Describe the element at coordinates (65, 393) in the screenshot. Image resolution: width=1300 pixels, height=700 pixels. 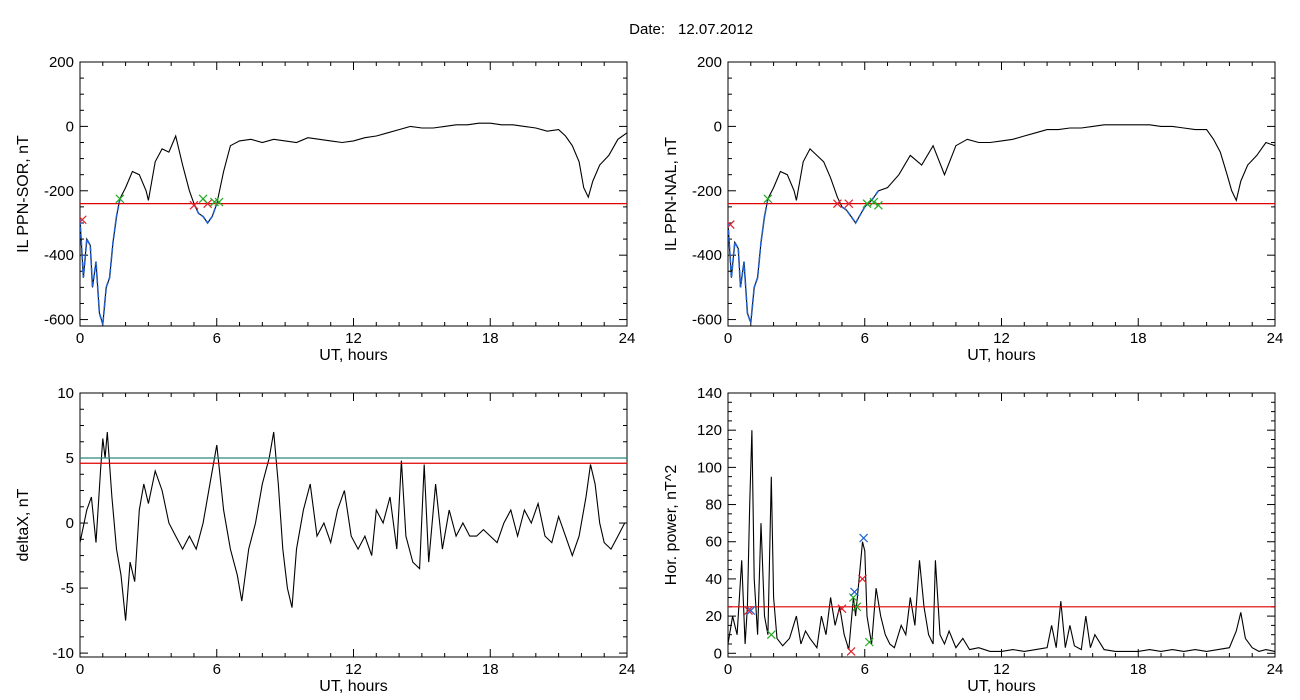
I see `y-tick-label: 10` at that location.